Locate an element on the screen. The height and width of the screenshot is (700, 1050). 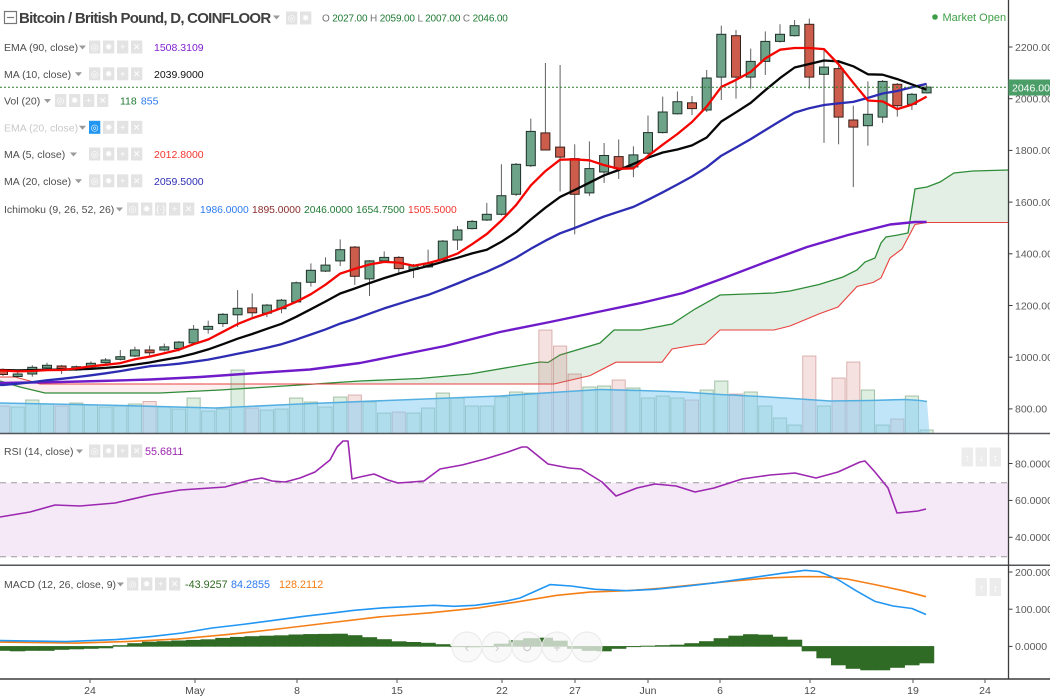
svg-text: 1200.00 is located at coordinates (1032, 306).